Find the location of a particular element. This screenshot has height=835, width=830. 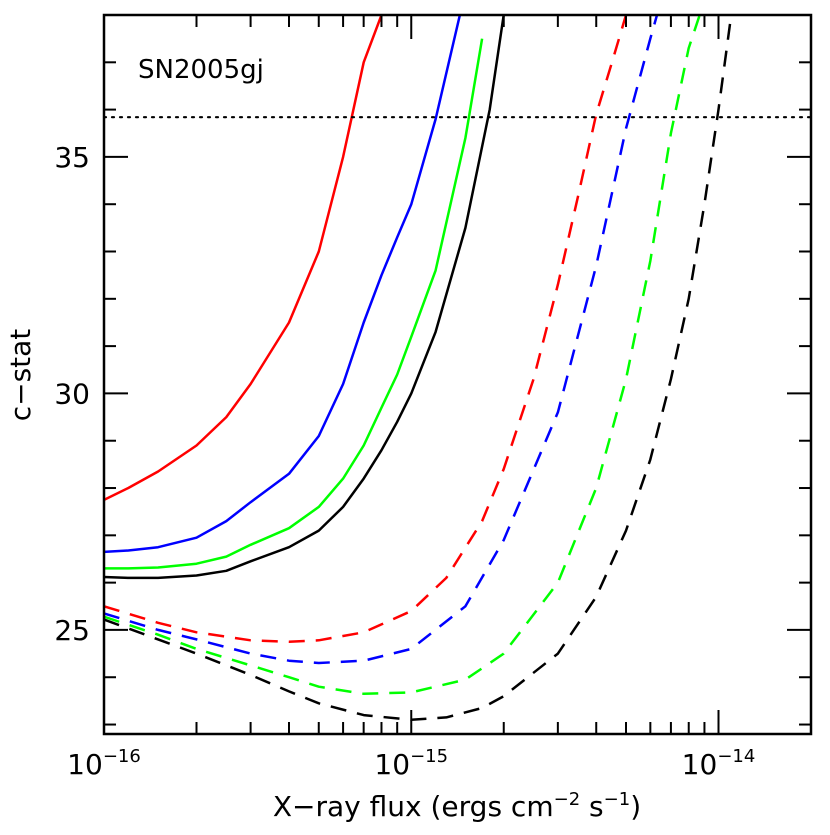

x-tick-label: 10−15 is located at coordinates (411, 763).